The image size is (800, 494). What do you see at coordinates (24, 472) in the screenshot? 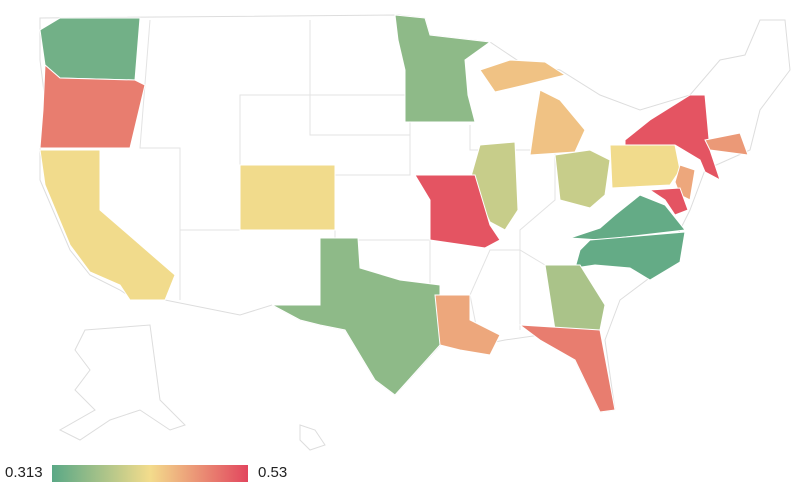
I see `colorbar-min-label: 0.313` at bounding box center [24, 472].